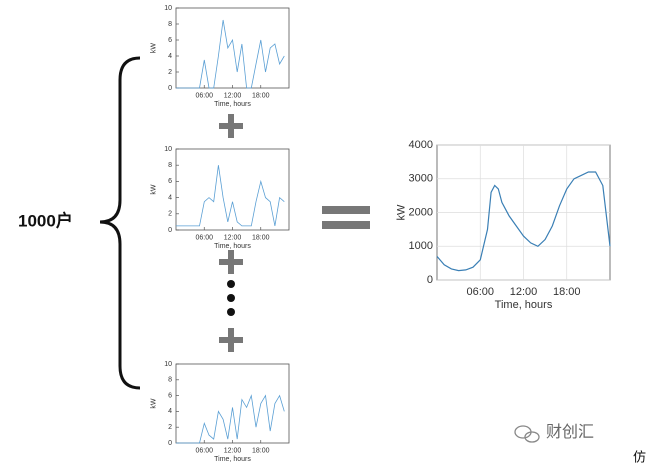 This screenshot has height=467, width=648. Describe the element at coordinates (570, 432) in the screenshot. I see `watermark: 财创汇` at that location.